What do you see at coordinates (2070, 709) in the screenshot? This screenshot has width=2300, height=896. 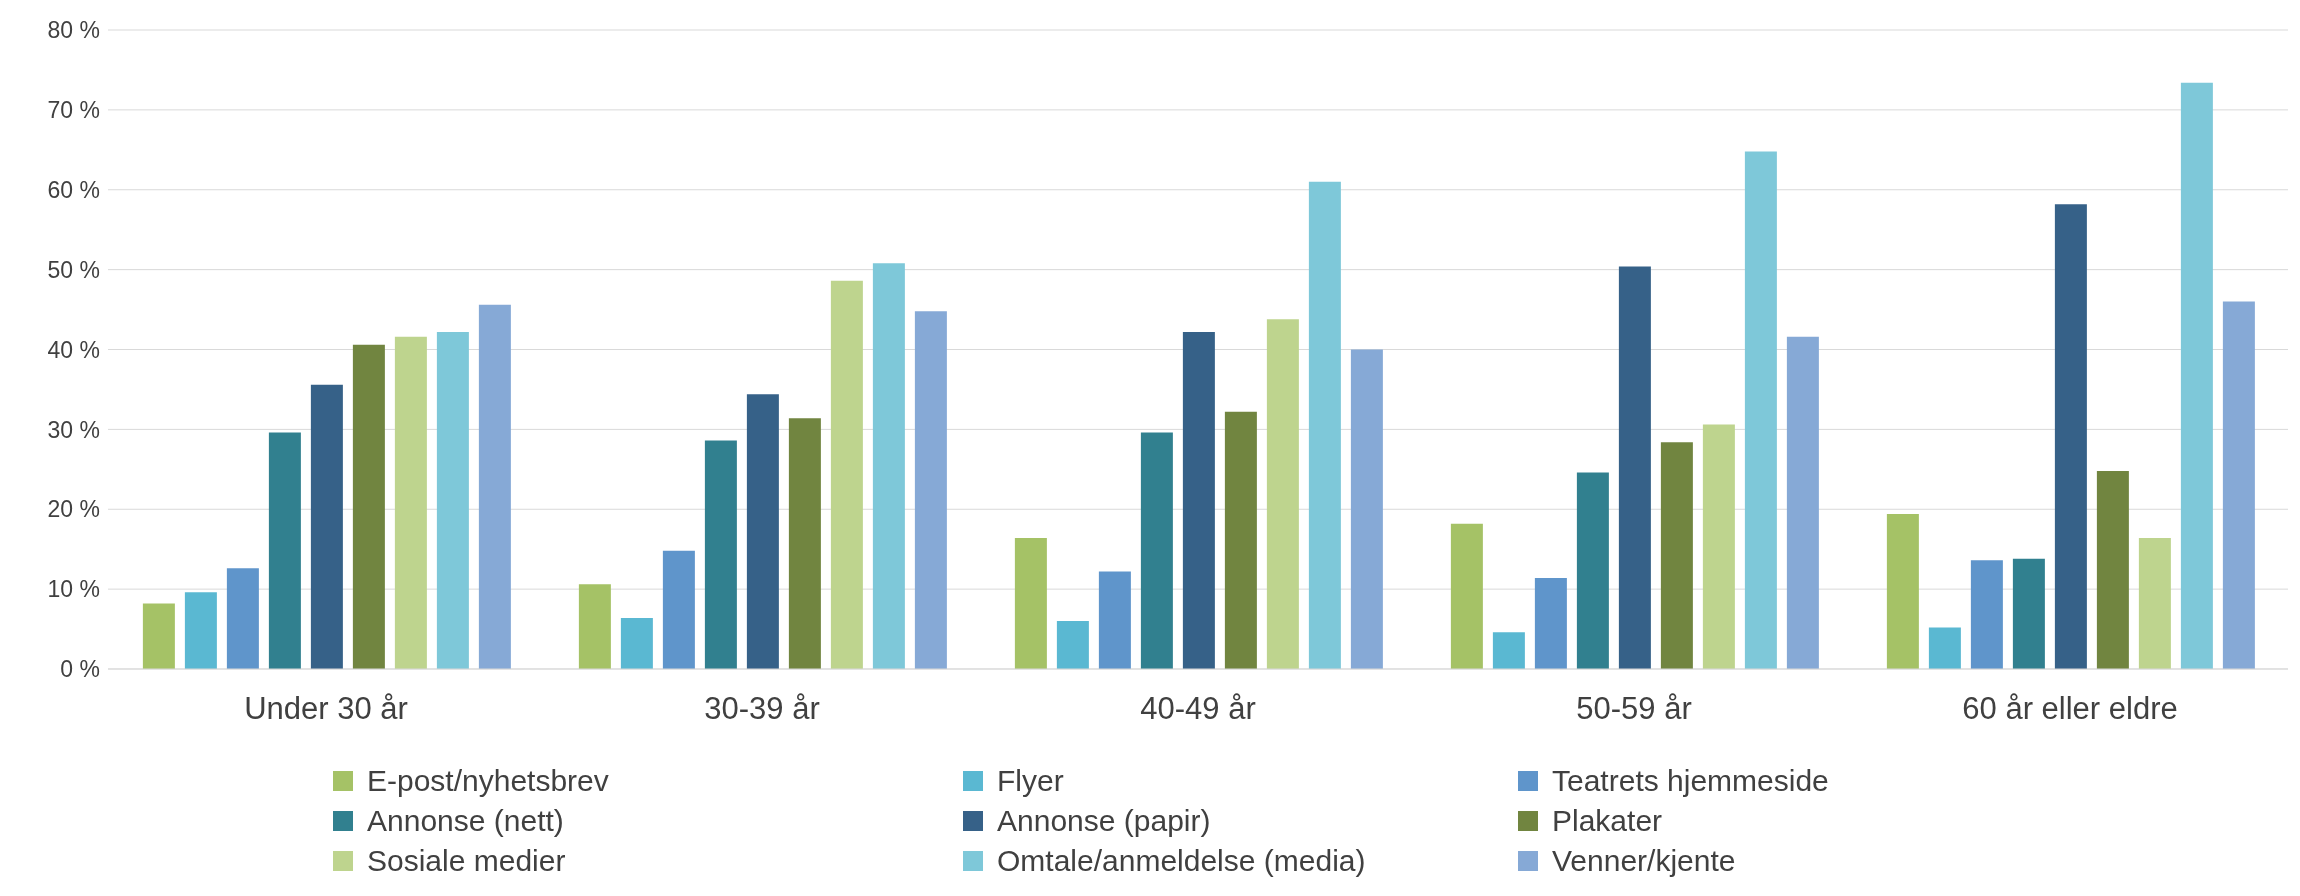 I see `x-tick-label: 60 år eller eldre` at bounding box center [2070, 709].